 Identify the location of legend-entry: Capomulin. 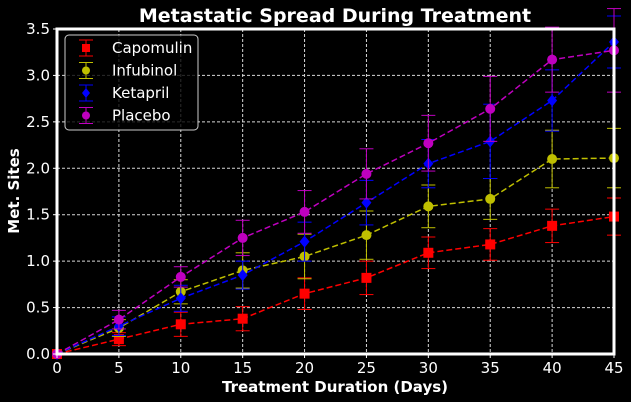
(135, 48).